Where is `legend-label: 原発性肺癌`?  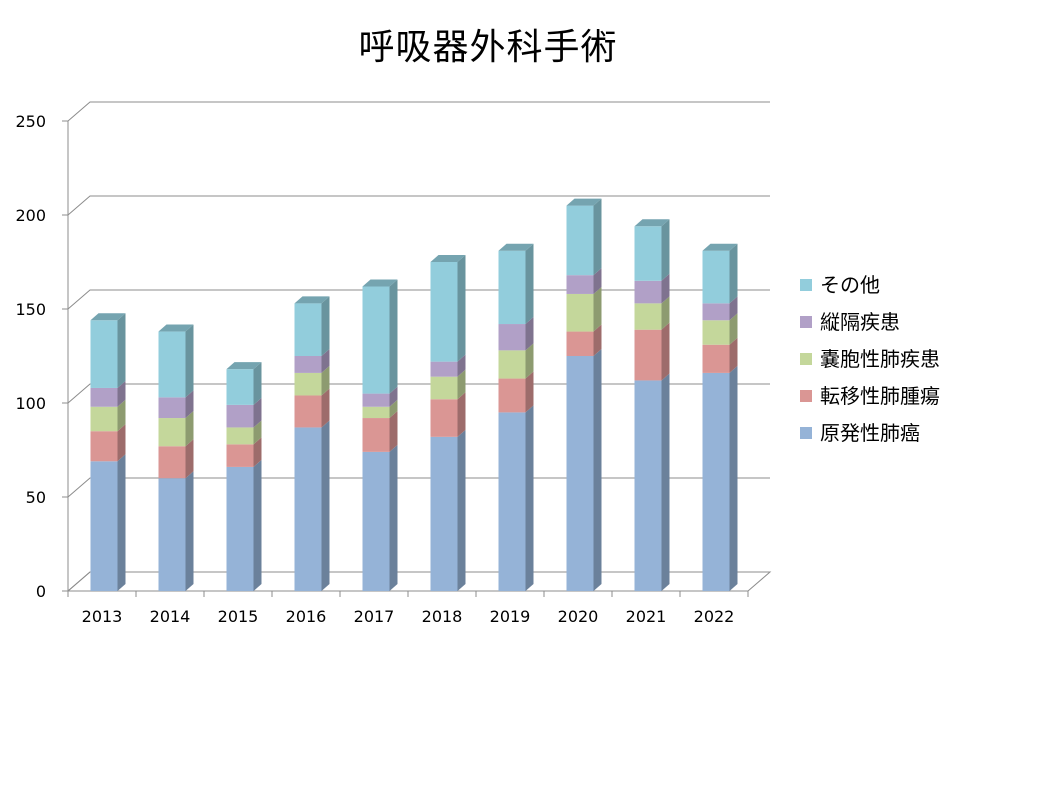 legend-label: 原発性肺癌 is located at coordinates (870, 433).